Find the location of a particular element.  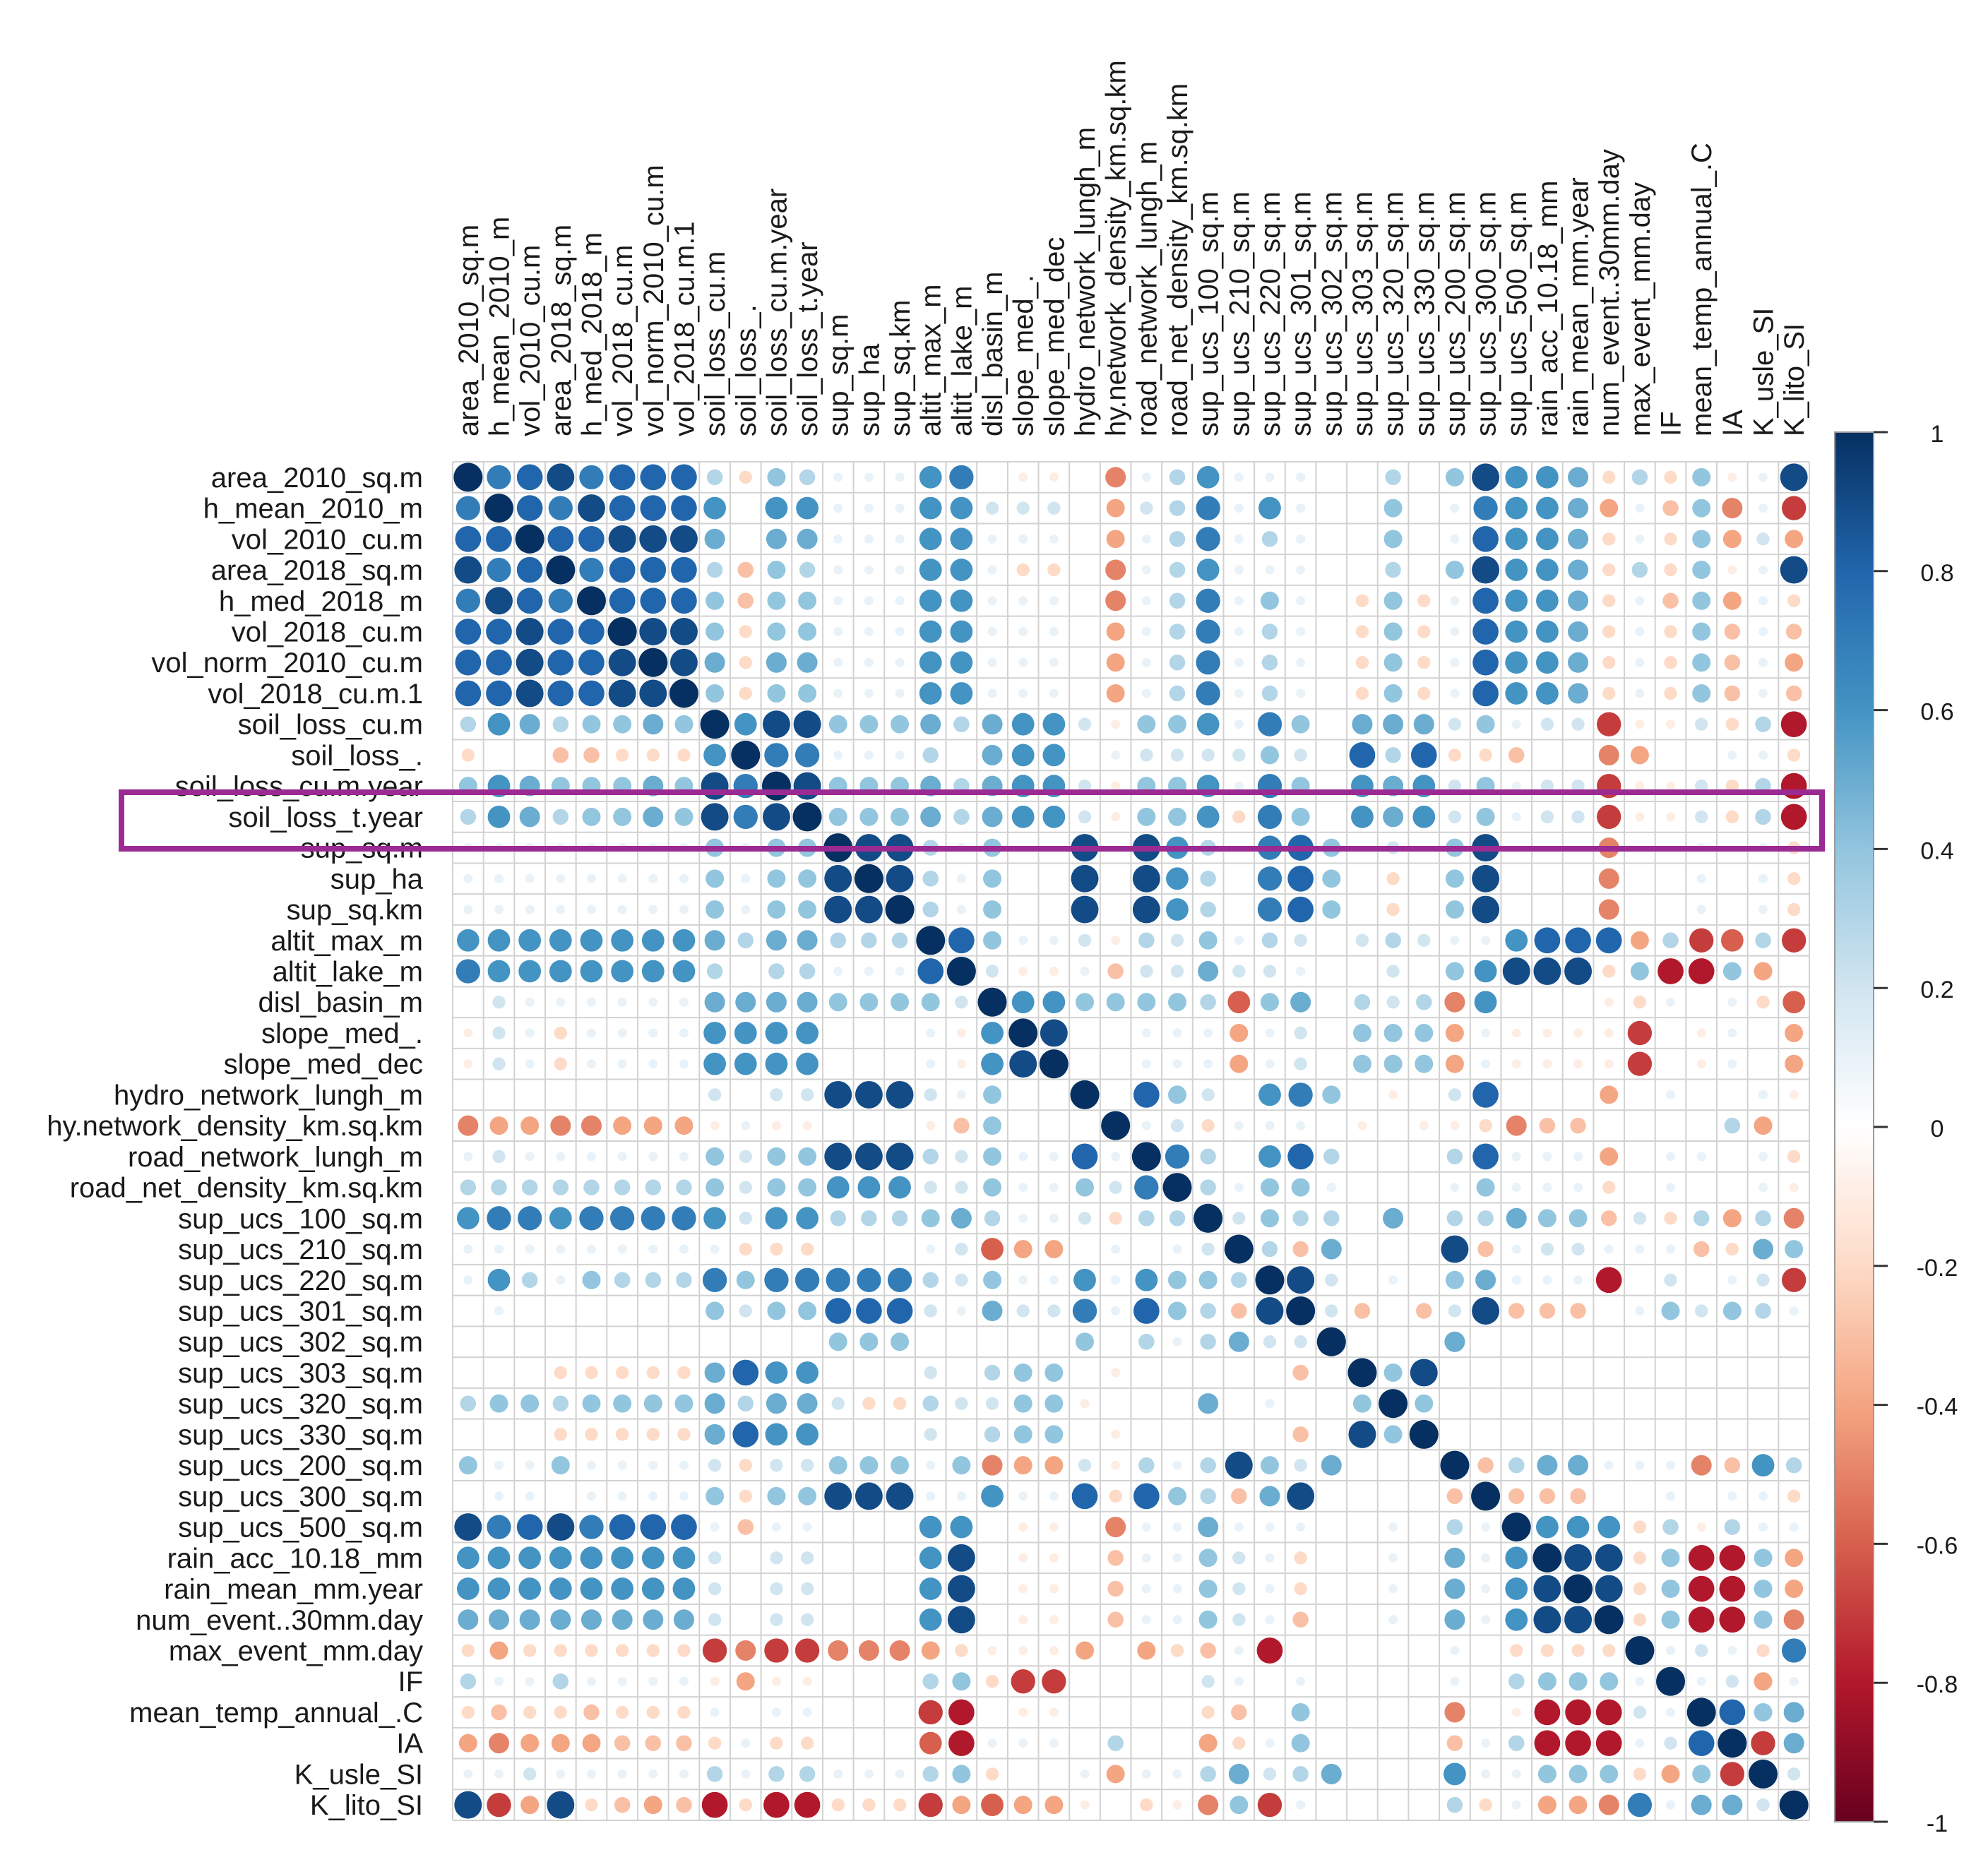

column-label: max_event_mm.day is located at coordinates (1641, 309).